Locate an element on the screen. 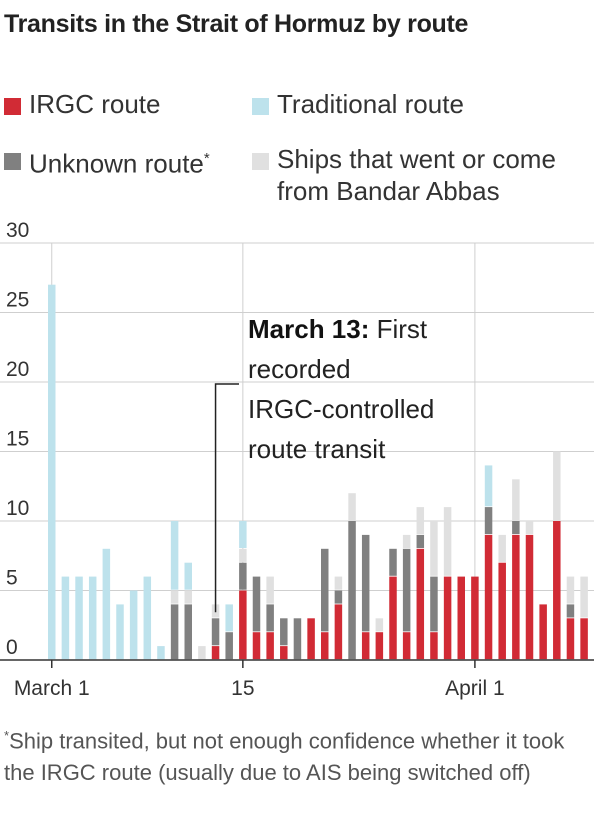 The image size is (600, 826). legend-label-unknown-wrap: Unknown route* is located at coordinates (119, 161).